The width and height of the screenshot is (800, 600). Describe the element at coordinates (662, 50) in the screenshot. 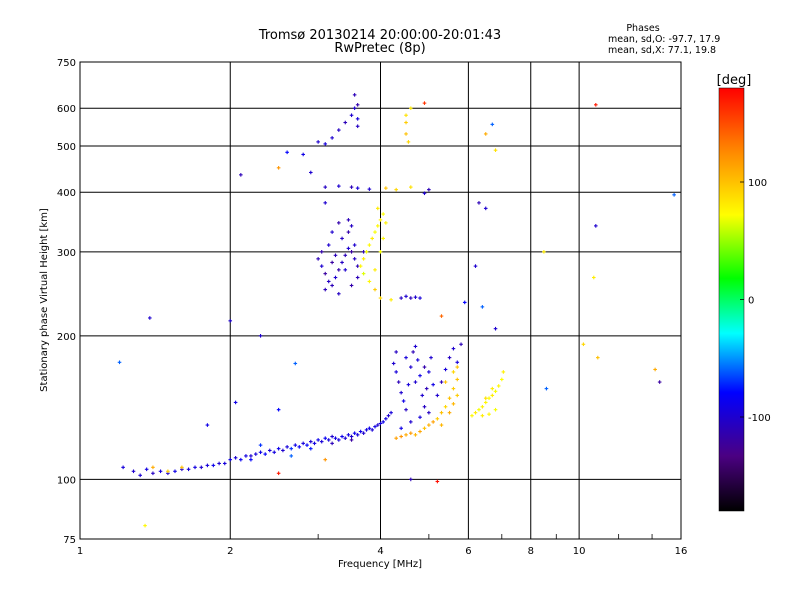

I see `stats-line-x: mean, sd,X: 77.1, 19.8` at that location.